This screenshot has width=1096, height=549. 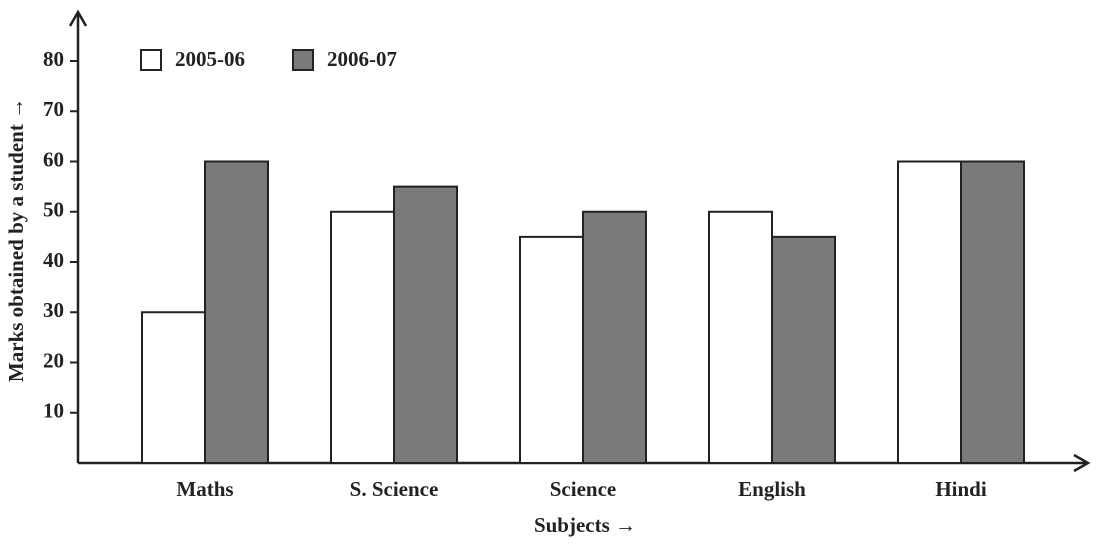 What do you see at coordinates (585, 525) in the screenshot?
I see `x-axis-label: Subjects →` at bounding box center [585, 525].